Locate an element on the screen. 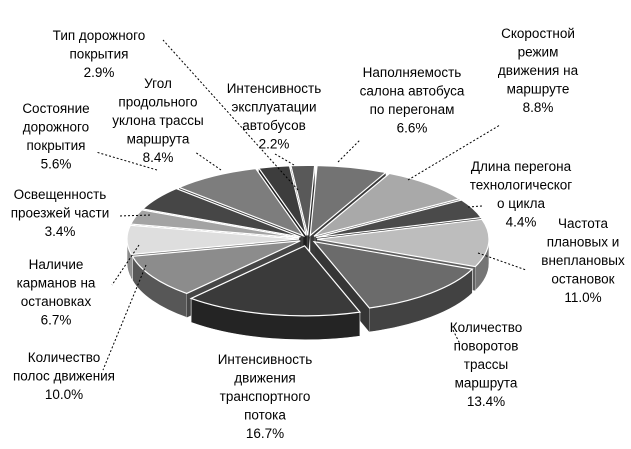  slice-value-label: 2.9% is located at coordinates (99, 72).